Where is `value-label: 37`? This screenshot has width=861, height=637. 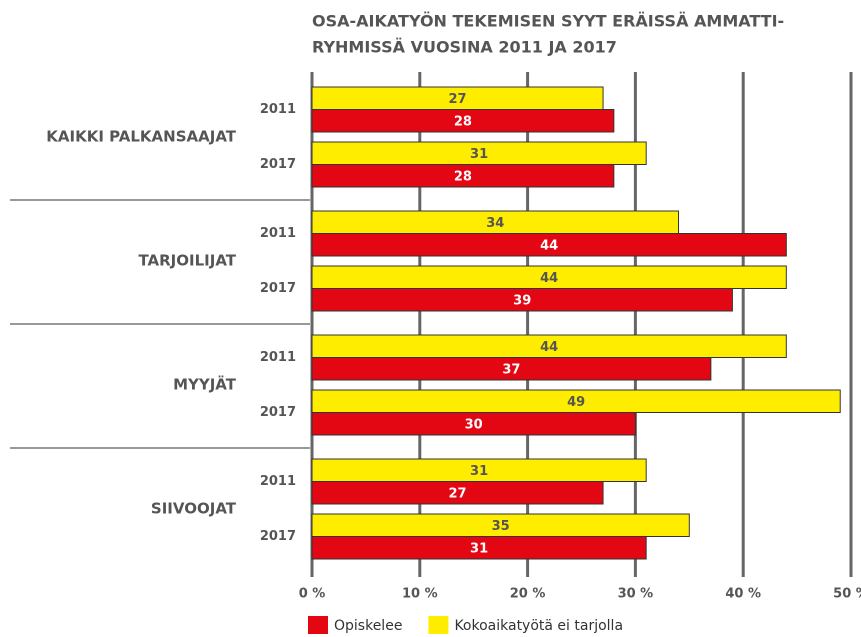
value-label: 37 is located at coordinates (511, 369).